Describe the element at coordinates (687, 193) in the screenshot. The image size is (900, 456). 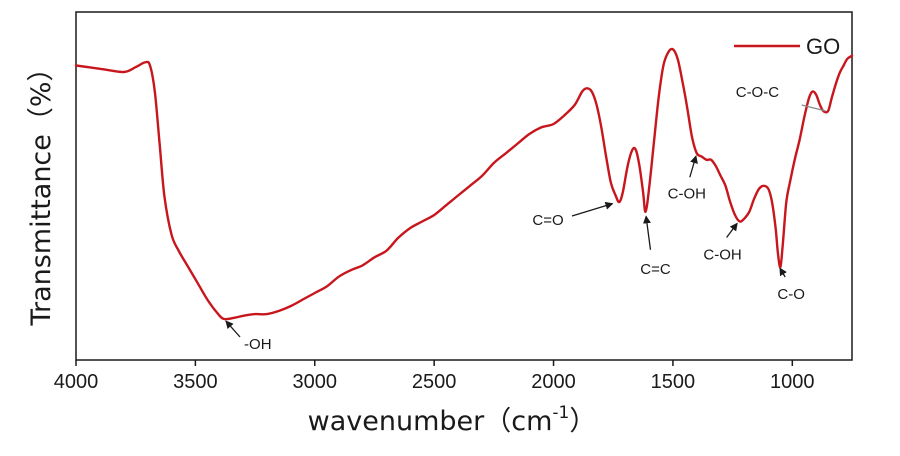
I see `annotation-label-3: C-OH` at that location.